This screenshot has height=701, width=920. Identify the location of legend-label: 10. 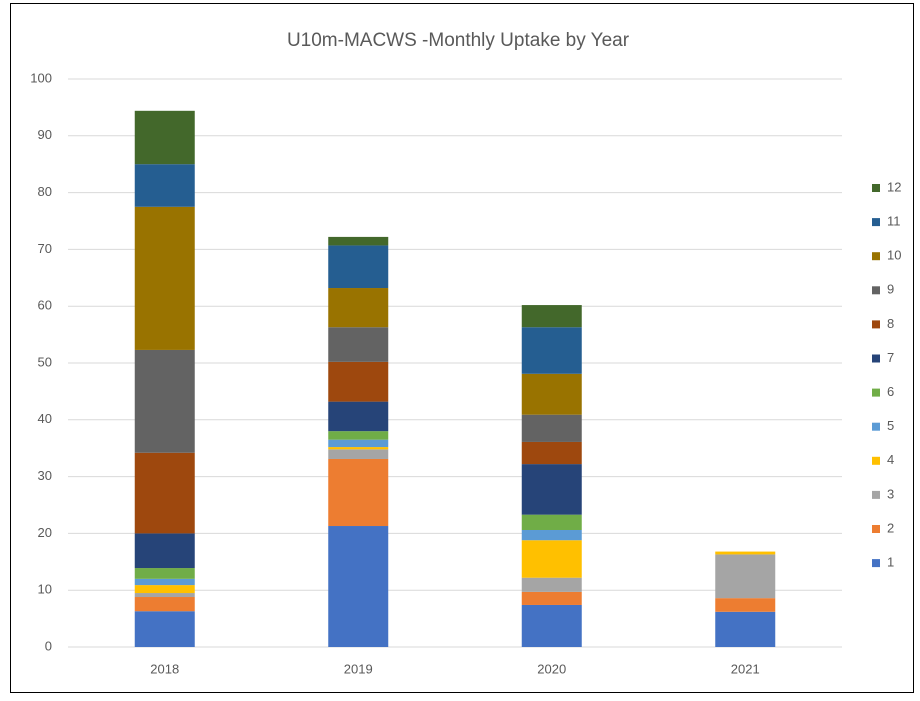
(894, 255).